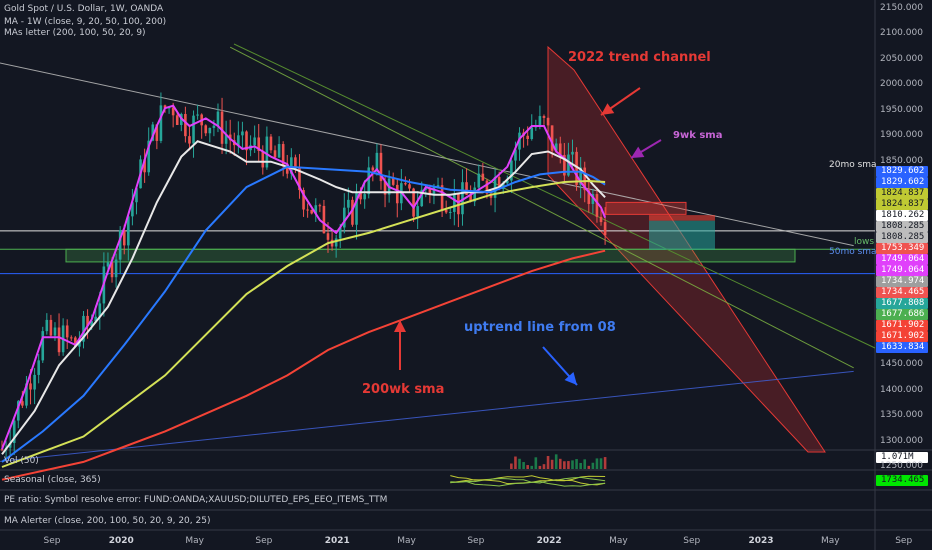  Describe the element at coordinates (902, 249) in the screenshot. I see `price-axis-label: 1753.349` at that location.